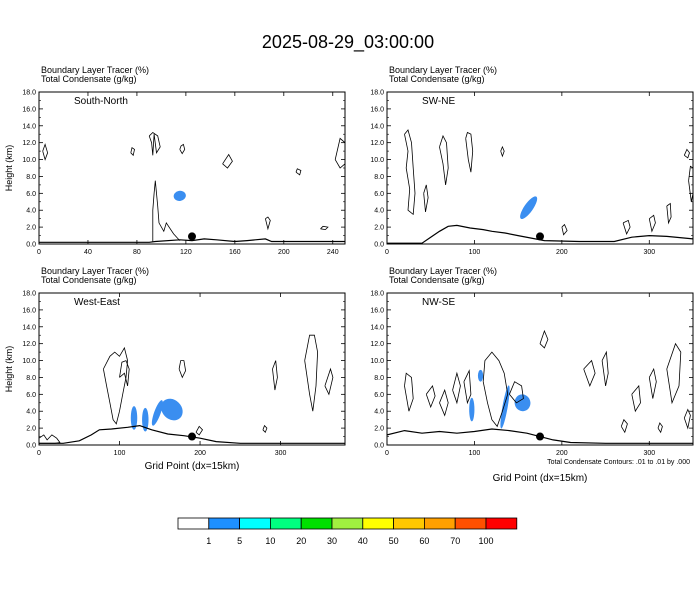 This screenshot has height=612, width=696. What do you see at coordinates (348, 42) in the screenshot?
I see `figure-title: 2025-08-29_03:00:00` at bounding box center [348, 42].